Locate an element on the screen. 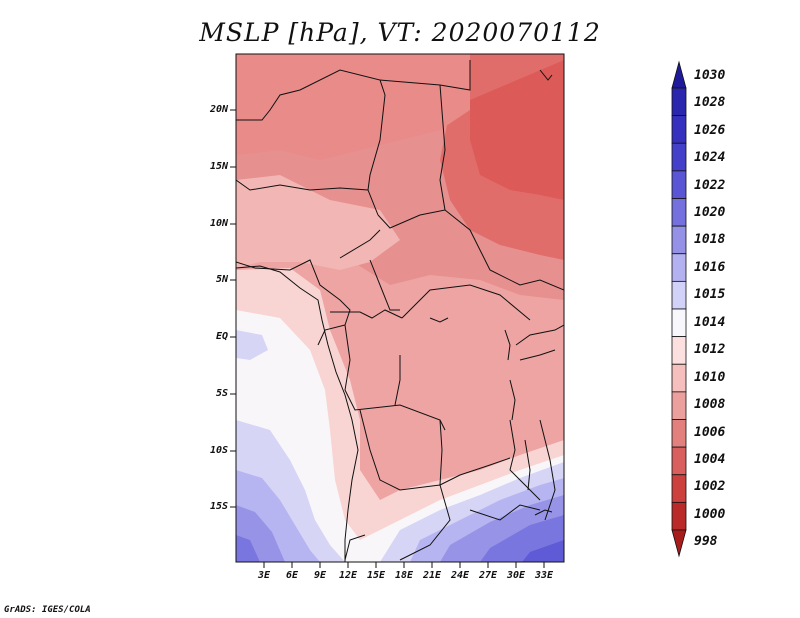 The width and height of the screenshot is (800, 618). colorbar-label: 1018 is located at coordinates (710, 240).